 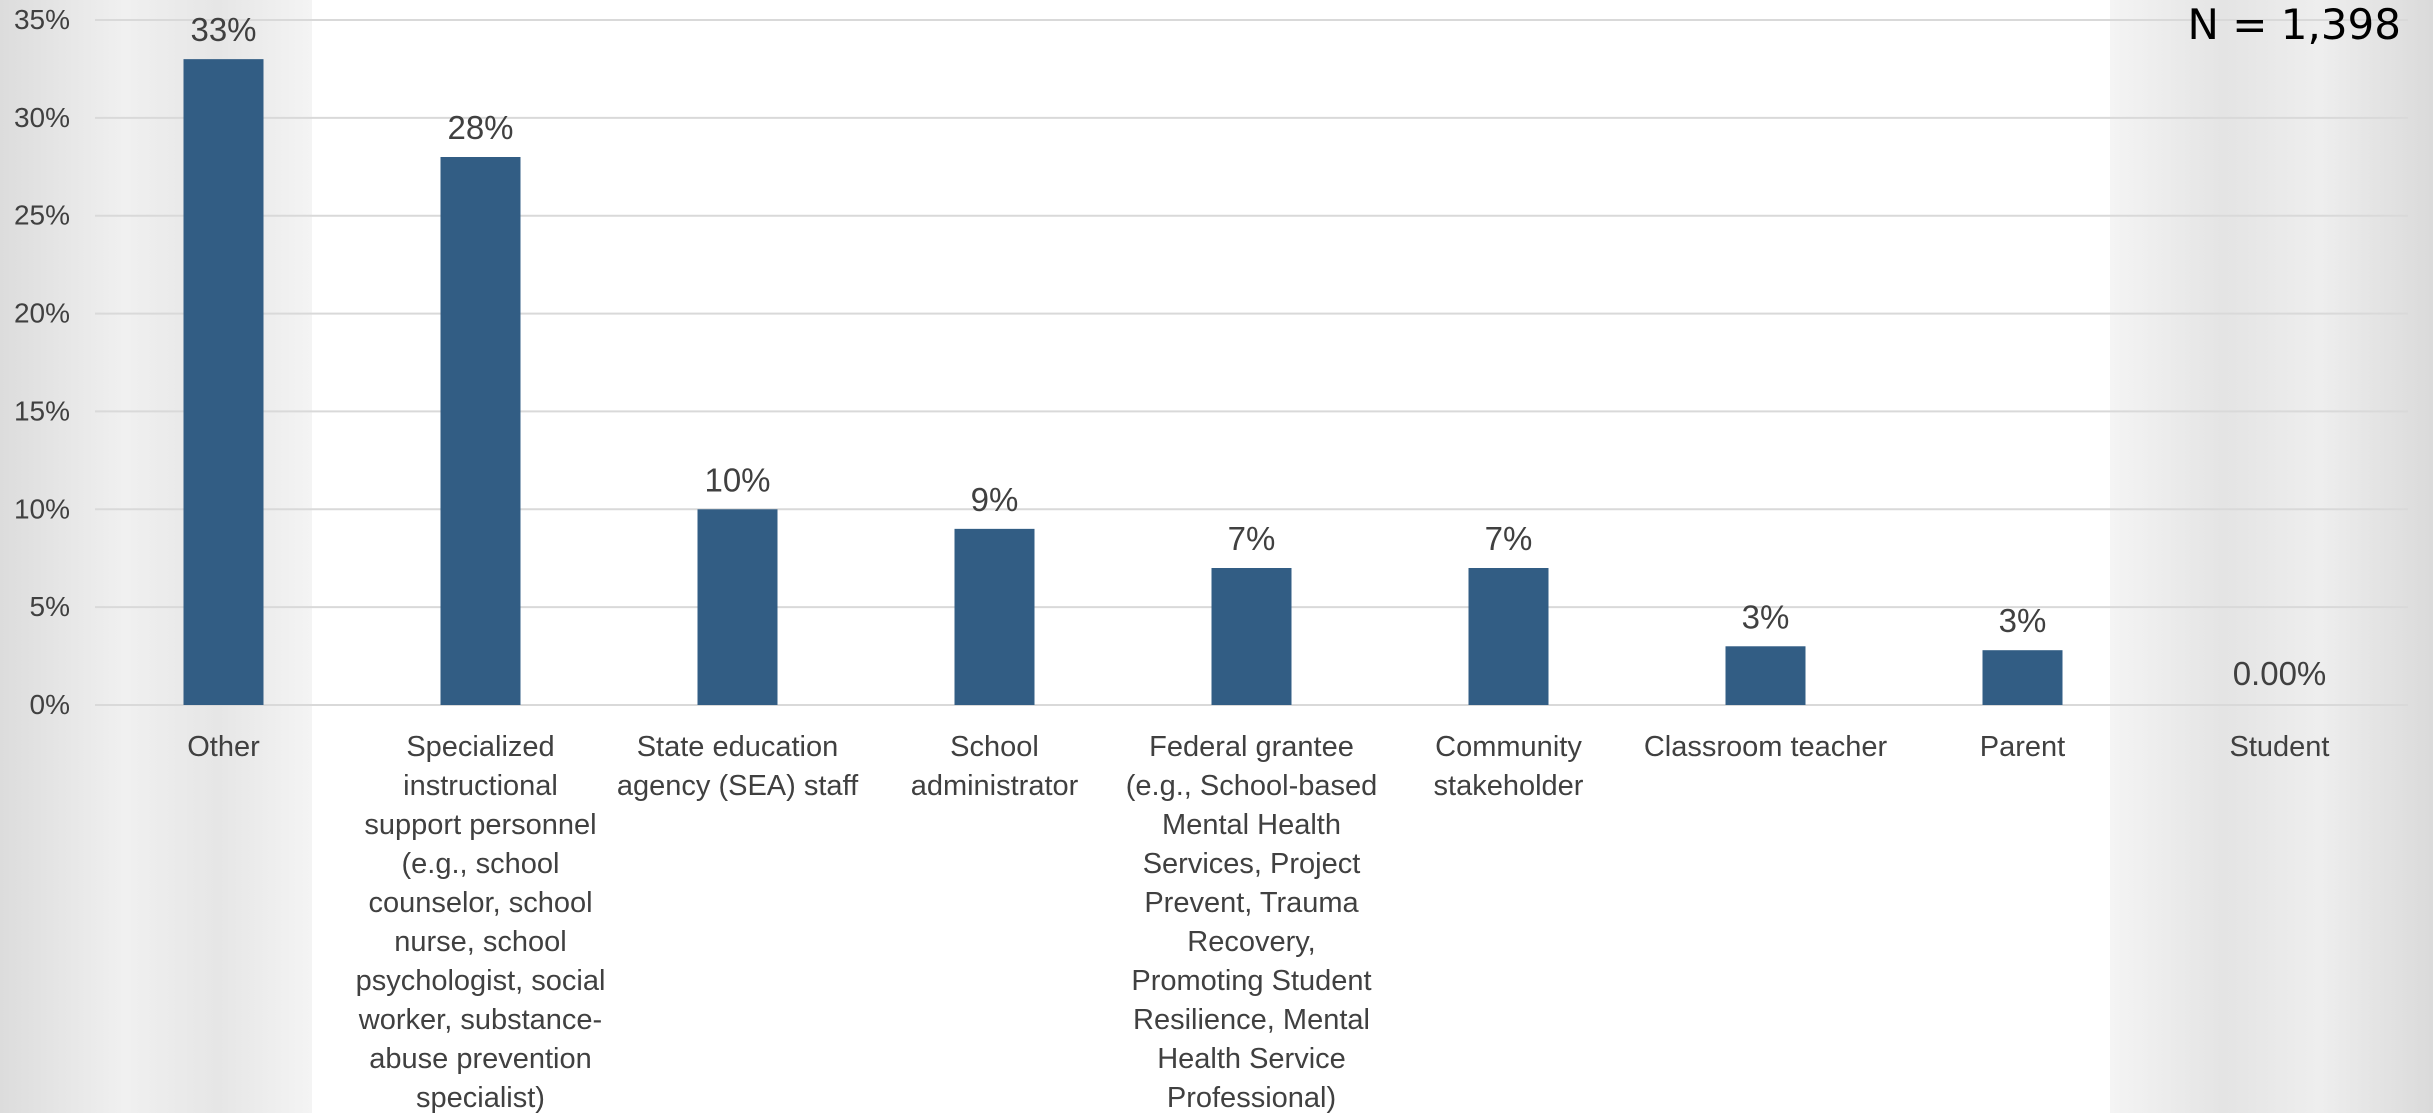 I want to click on x-category-line: Services, Project, so click(x=1252, y=864).